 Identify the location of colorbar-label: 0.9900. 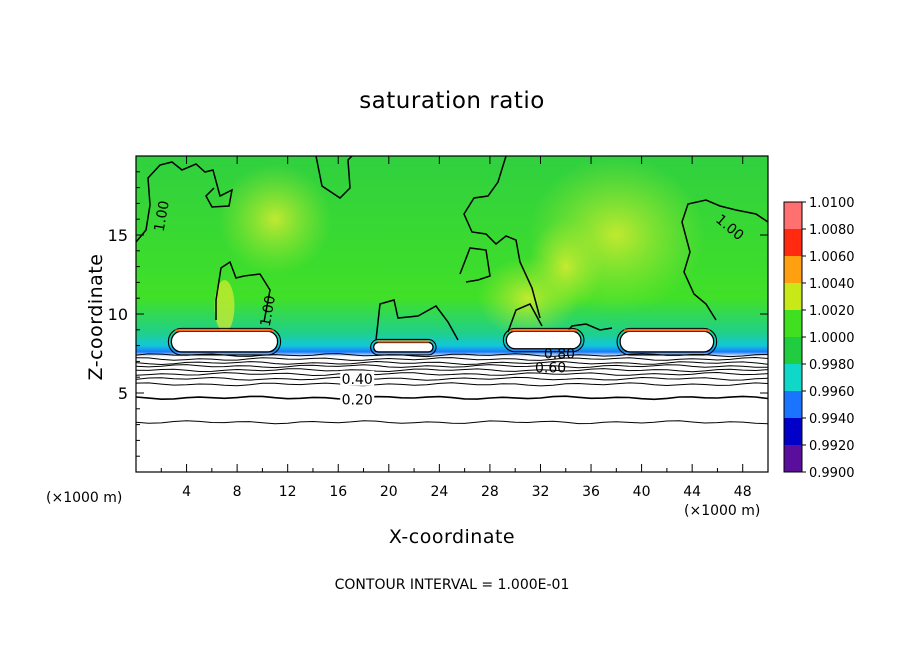
(832, 473).